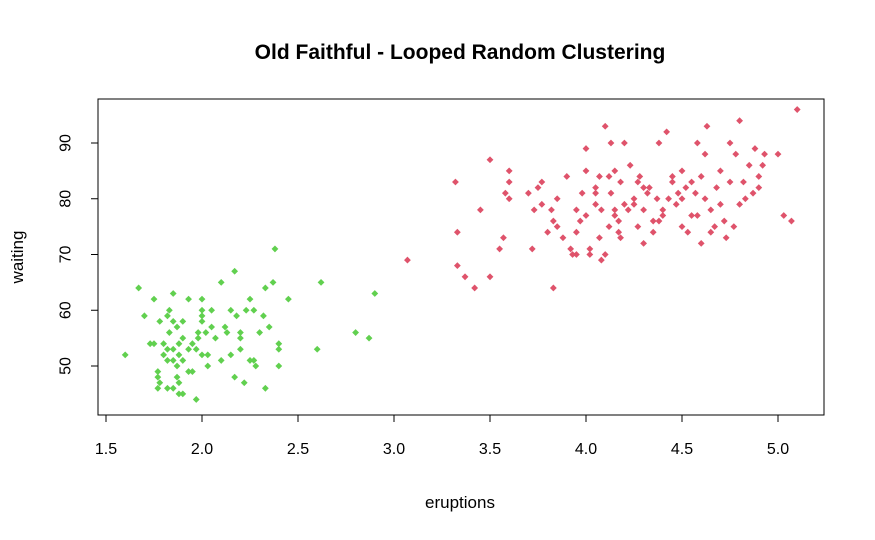 The height and width of the screenshot is (540, 875). What do you see at coordinates (66, 310) in the screenshot?
I see `y-tick-label: 60` at bounding box center [66, 310].